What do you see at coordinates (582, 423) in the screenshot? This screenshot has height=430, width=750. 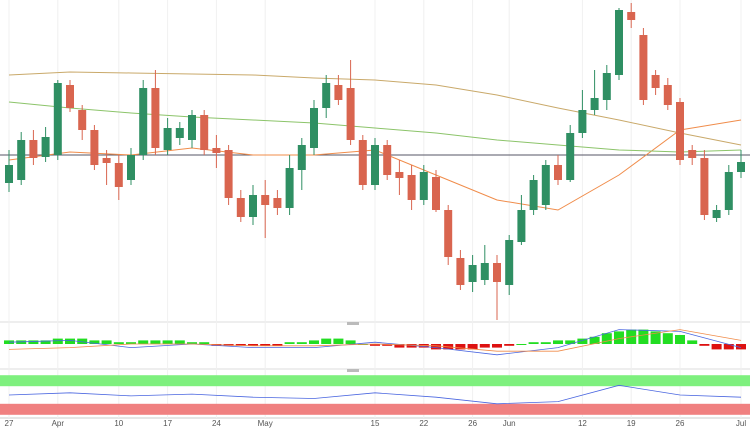 I see `x-tick-label: 12` at bounding box center [582, 423].